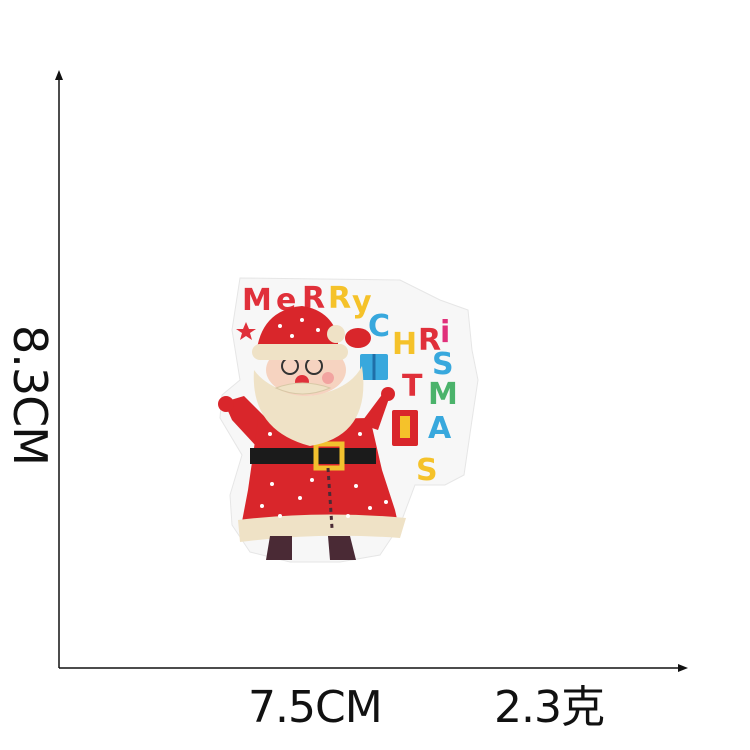 This screenshot has width=750, height=750. I want to click on star-icon, so click(246, 331).